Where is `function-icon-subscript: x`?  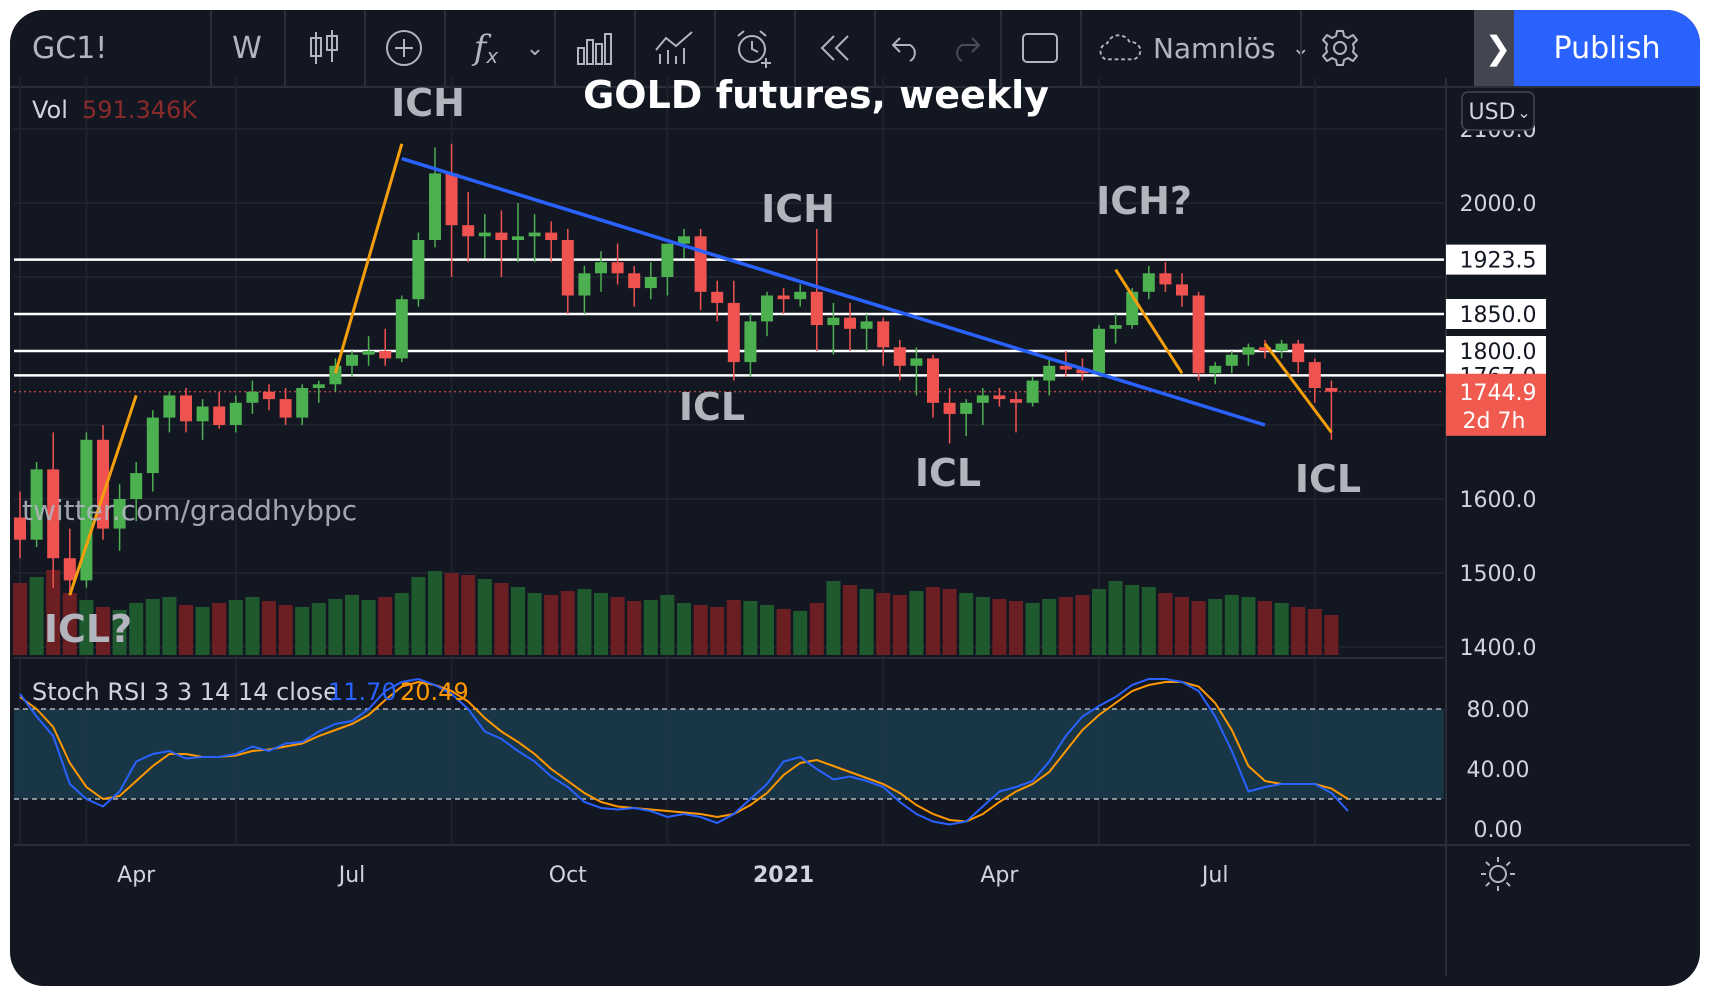 function-icon-subscript: x is located at coordinates (492, 56).